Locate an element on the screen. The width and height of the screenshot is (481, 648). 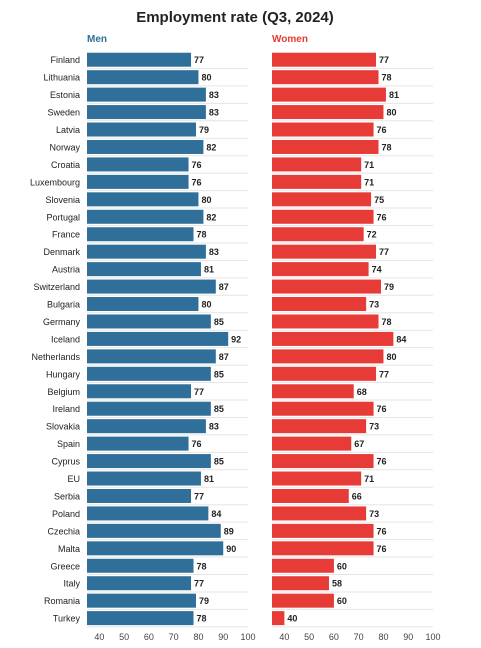
category-label: EU is located at coordinates (73, 479).